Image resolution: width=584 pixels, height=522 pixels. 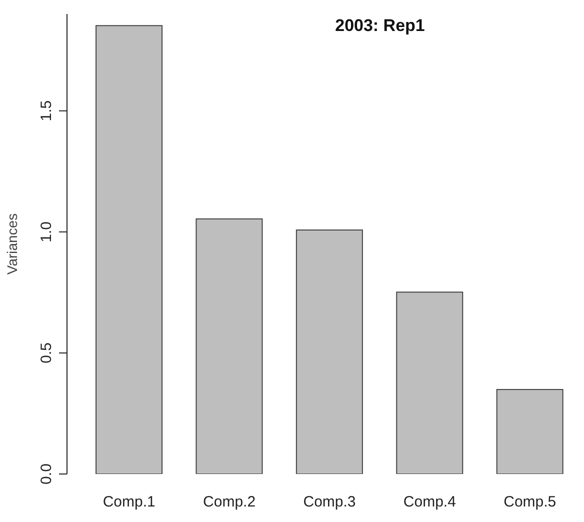 What do you see at coordinates (46, 474) in the screenshot?
I see `y-tick-label: 0.0` at bounding box center [46, 474].